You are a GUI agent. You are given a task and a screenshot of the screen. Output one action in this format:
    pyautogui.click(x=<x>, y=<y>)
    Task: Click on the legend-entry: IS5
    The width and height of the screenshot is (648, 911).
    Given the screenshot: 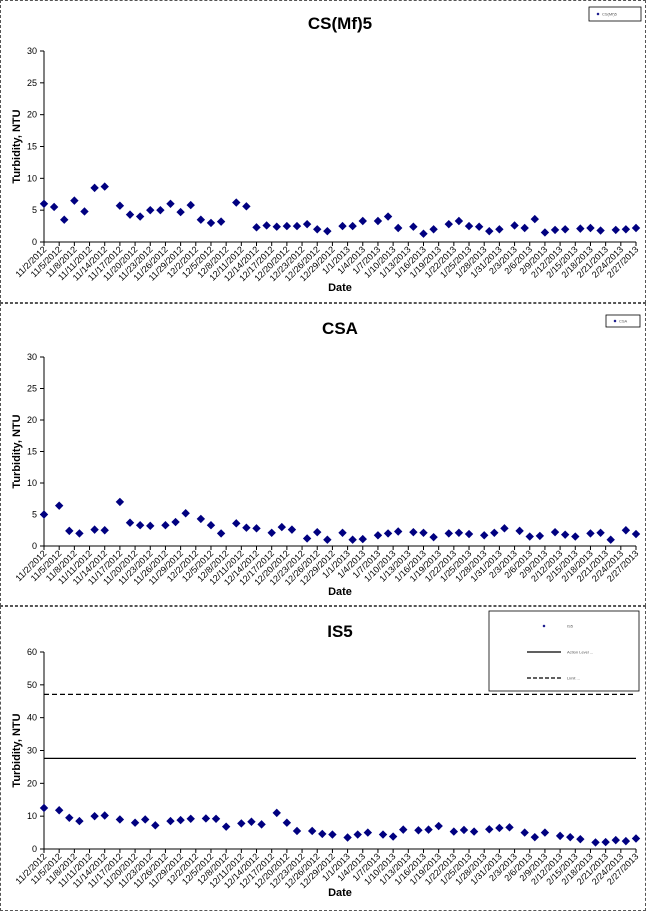 What is the action you would take?
    pyautogui.click(x=570, y=626)
    